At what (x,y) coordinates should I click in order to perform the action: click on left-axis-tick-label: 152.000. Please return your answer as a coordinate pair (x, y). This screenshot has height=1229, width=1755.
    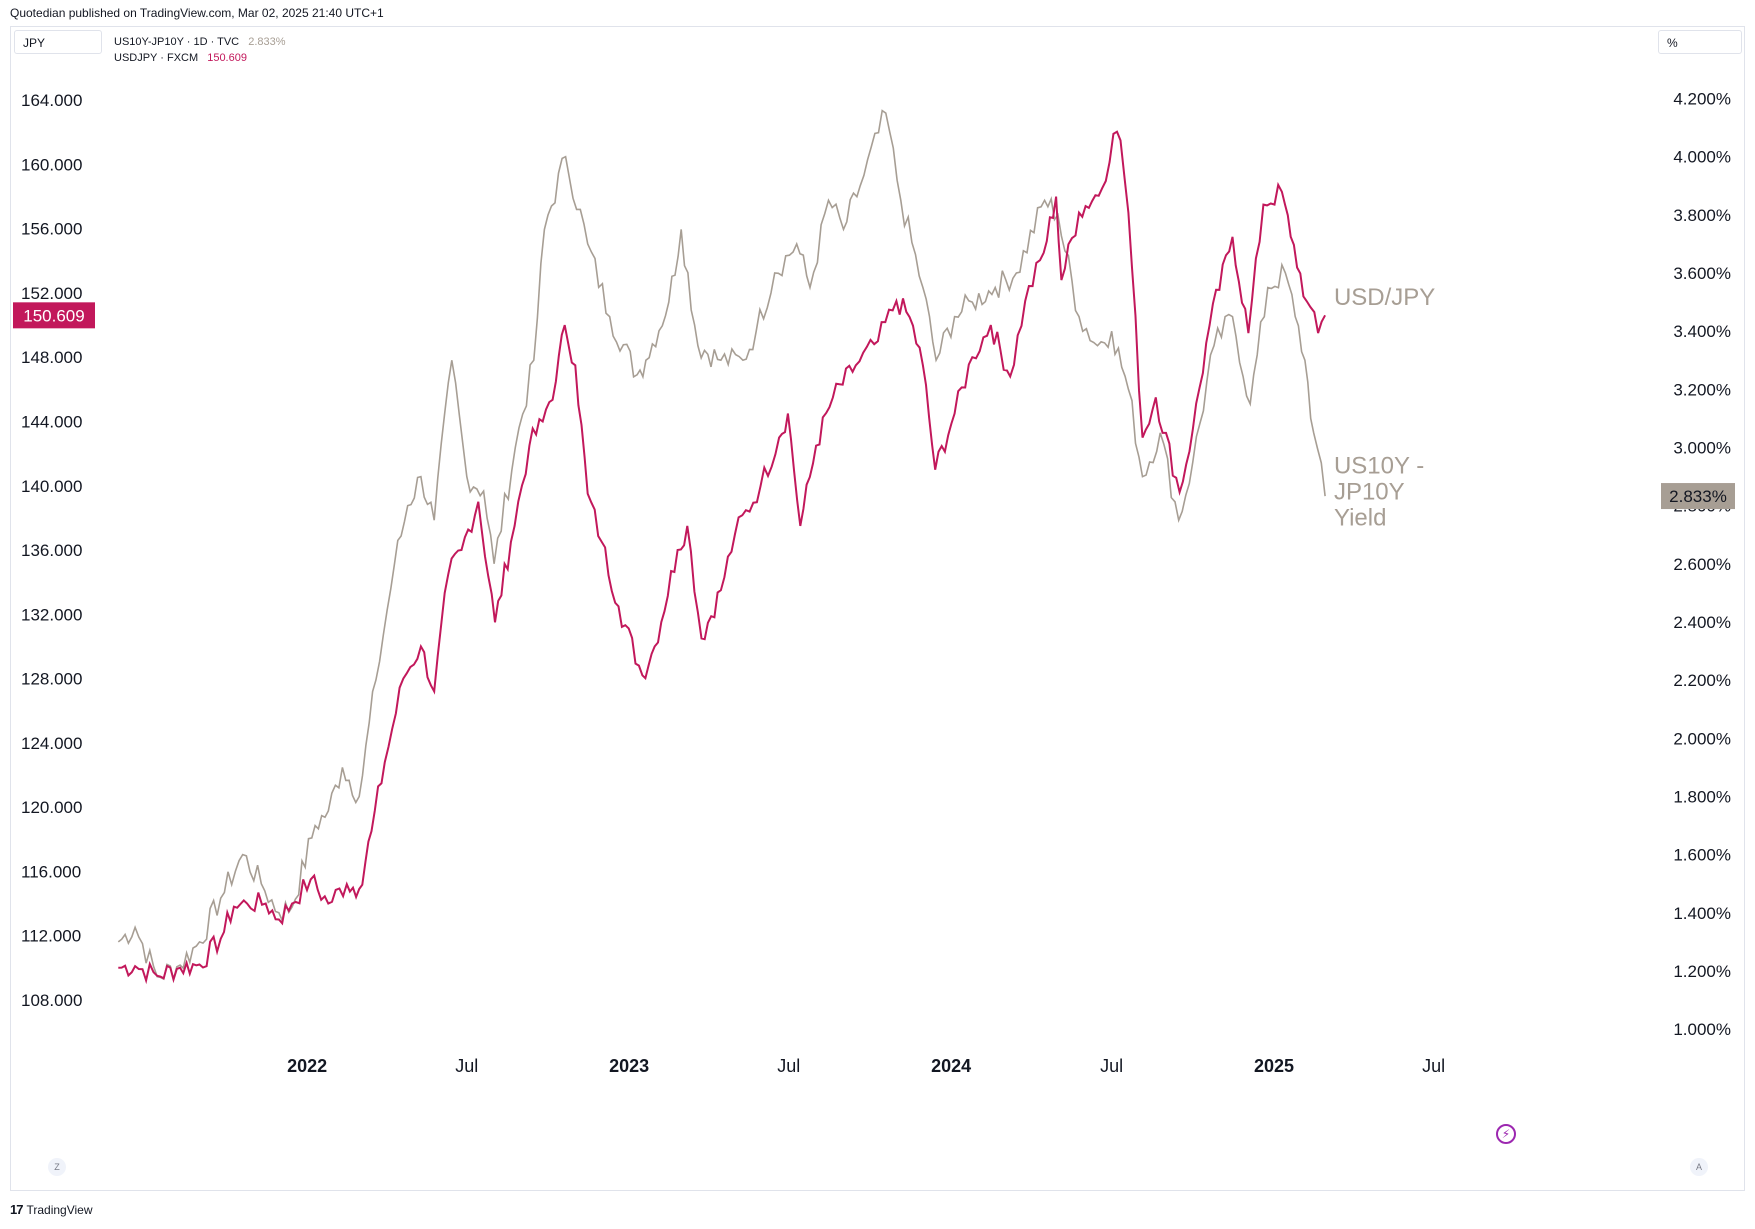
    Looking at the image, I should click on (51, 293).